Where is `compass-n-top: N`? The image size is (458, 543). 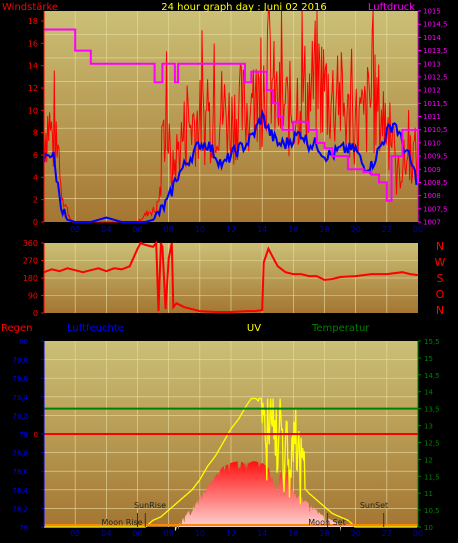
compass-n-top: N is located at coordinates (440, 246).